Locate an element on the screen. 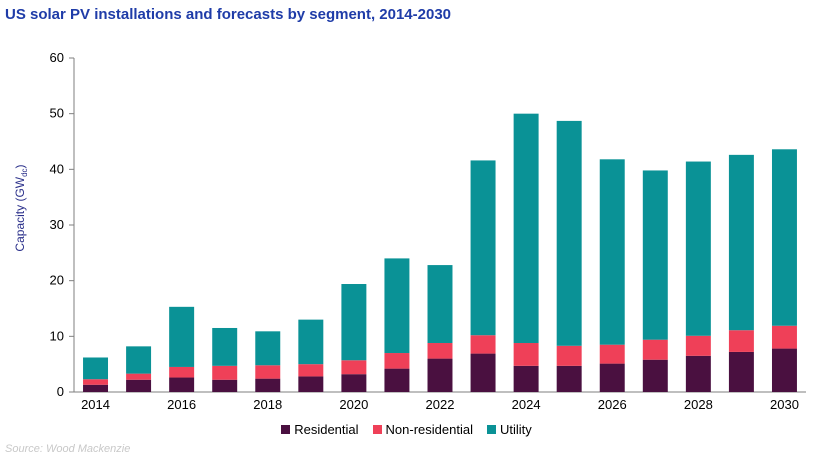  bar-non-residential-2030 is located at coordinates (784, 337).